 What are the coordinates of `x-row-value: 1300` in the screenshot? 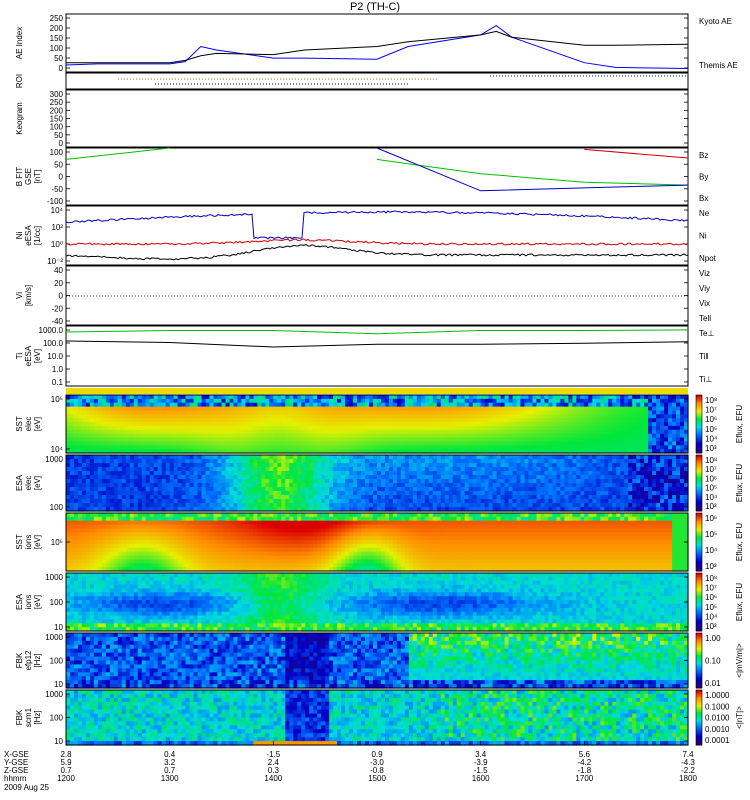 It's located at (170, 778).